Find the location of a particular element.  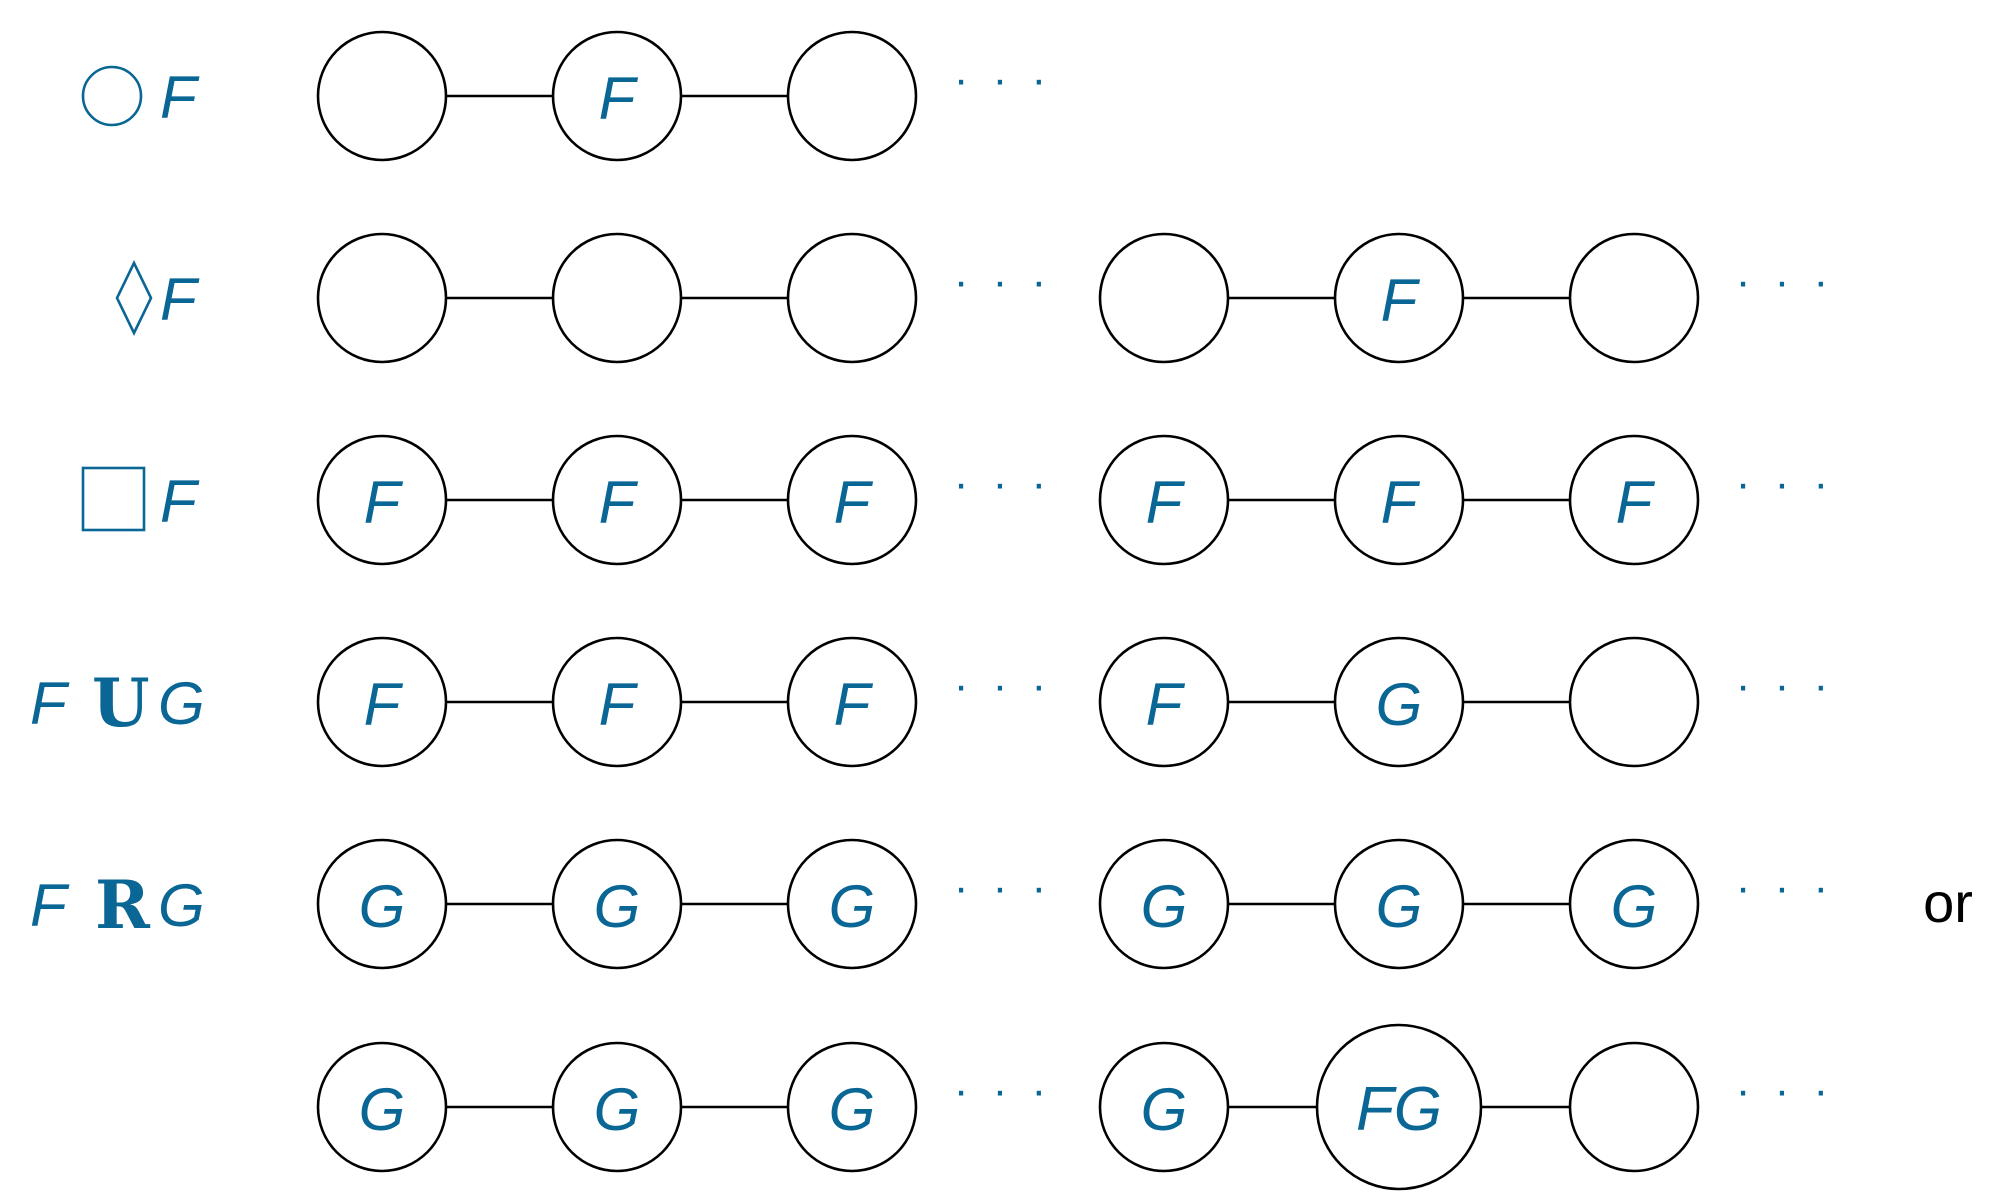

formula-operator: U is located at coordinates (121, 703).